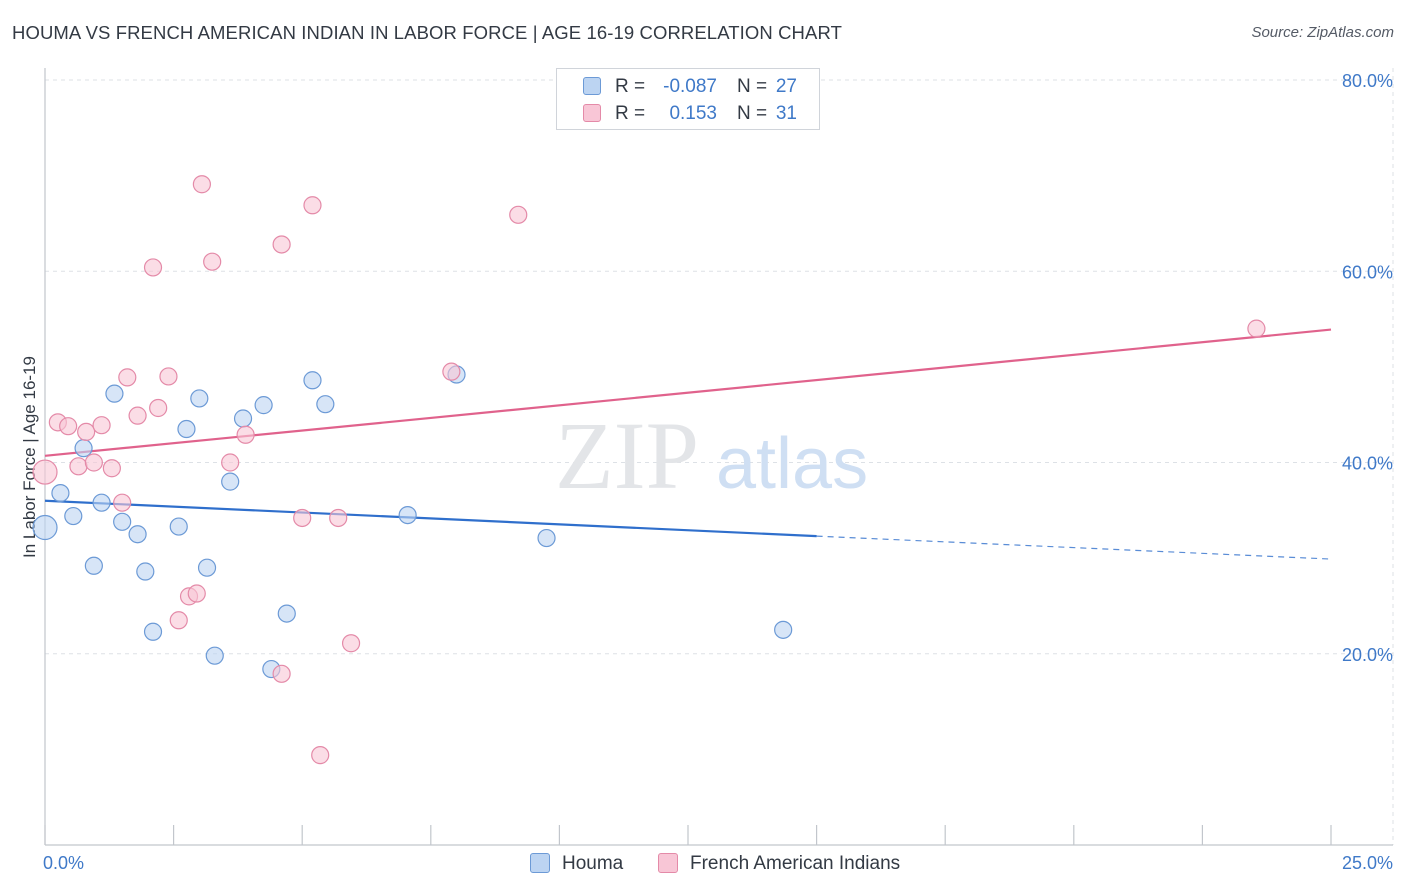 Image resolution: width=1406 pixels, height=892 pixels. What do you see at coordinates (430, 518) in the screenshot?
I see `houma-trend-line` at bounding box center [430, 518].